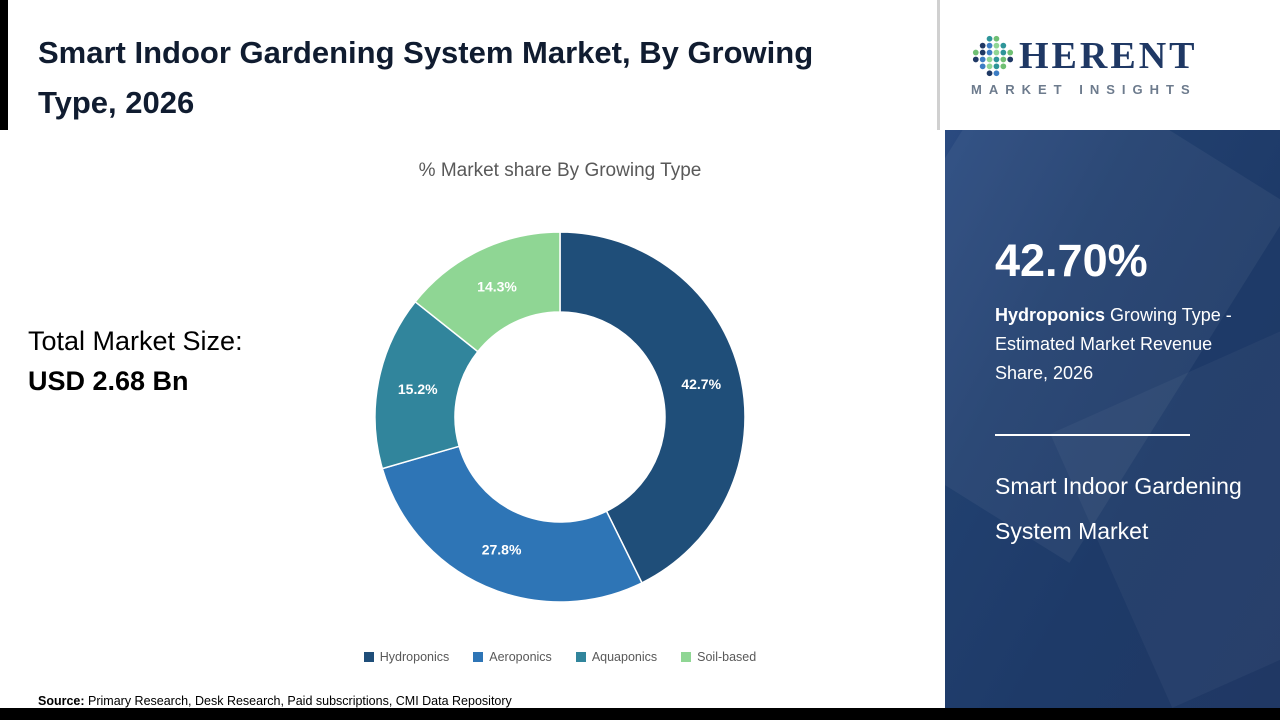 The width and height of the screenshot is (1280, 720). Describe the element at coordinates (938, 65) in the screenshot. I see `logo-divider` at that location.